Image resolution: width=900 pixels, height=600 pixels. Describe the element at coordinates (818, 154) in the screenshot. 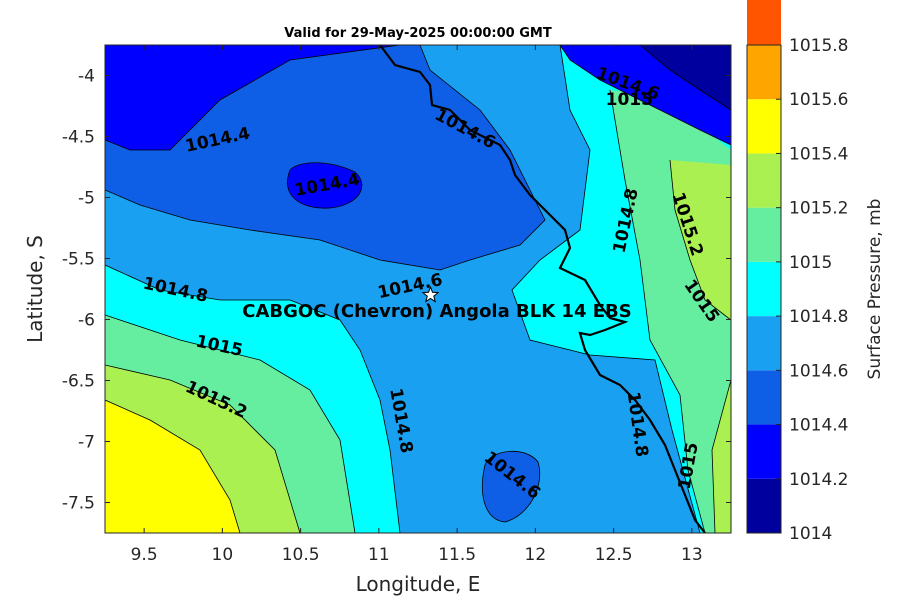

I see `colorbar-tick-label: 1015.4` at that location.